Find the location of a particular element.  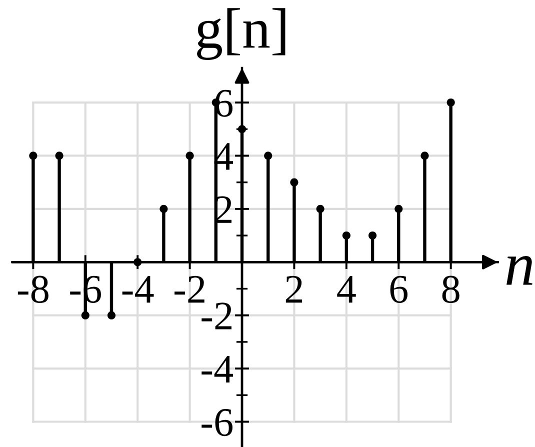

x-tick-label: -2 is located at coordinates (189, 289).